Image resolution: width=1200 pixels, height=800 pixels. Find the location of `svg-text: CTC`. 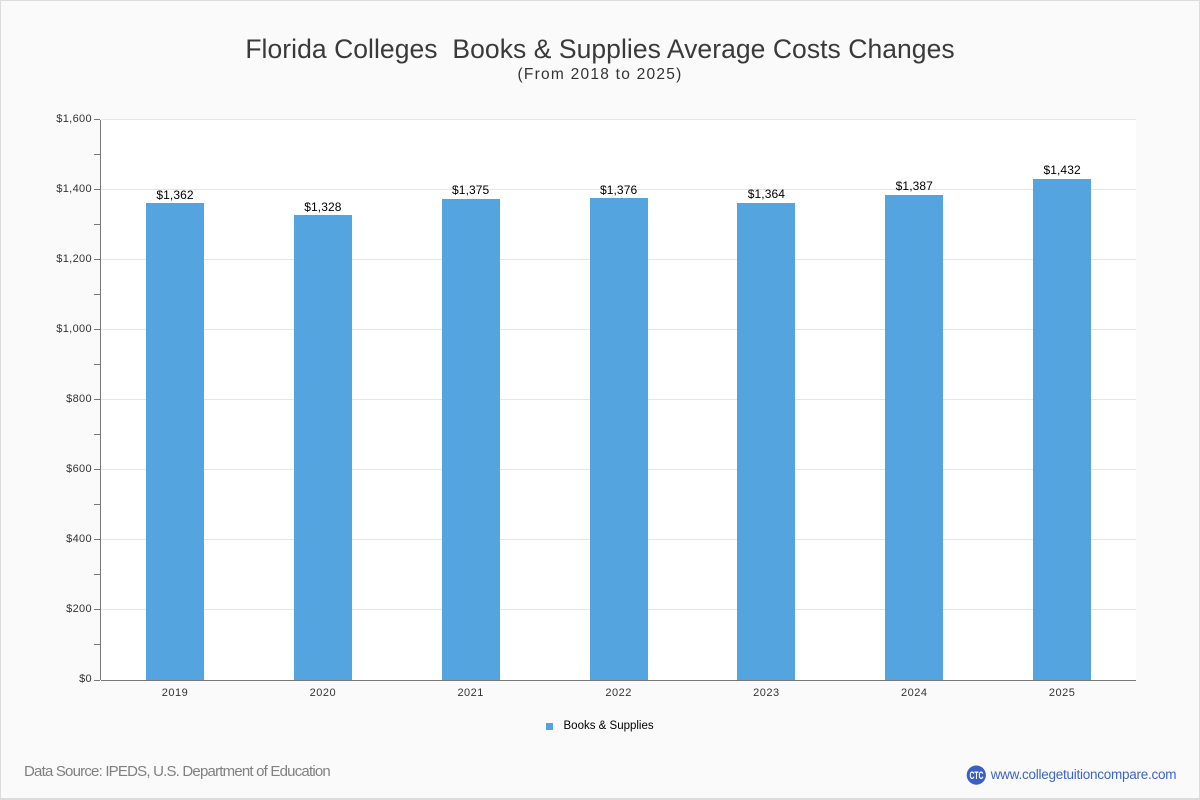

svg-text: CTC is located at coordinates (976, 775).